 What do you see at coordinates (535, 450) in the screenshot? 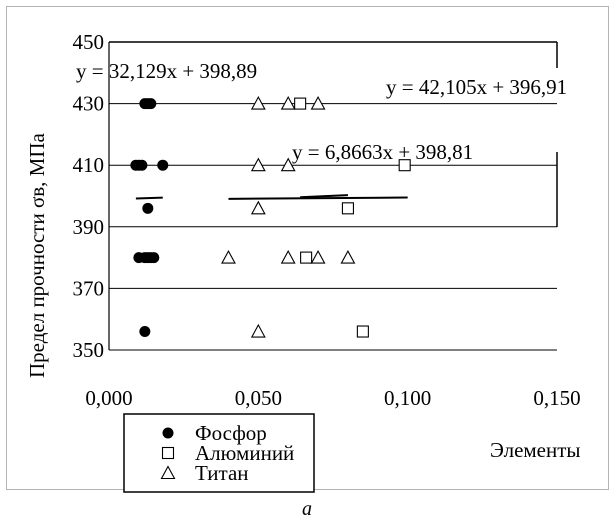
I see `x-axis-label: Элементы` at bounding box center [535, 450].